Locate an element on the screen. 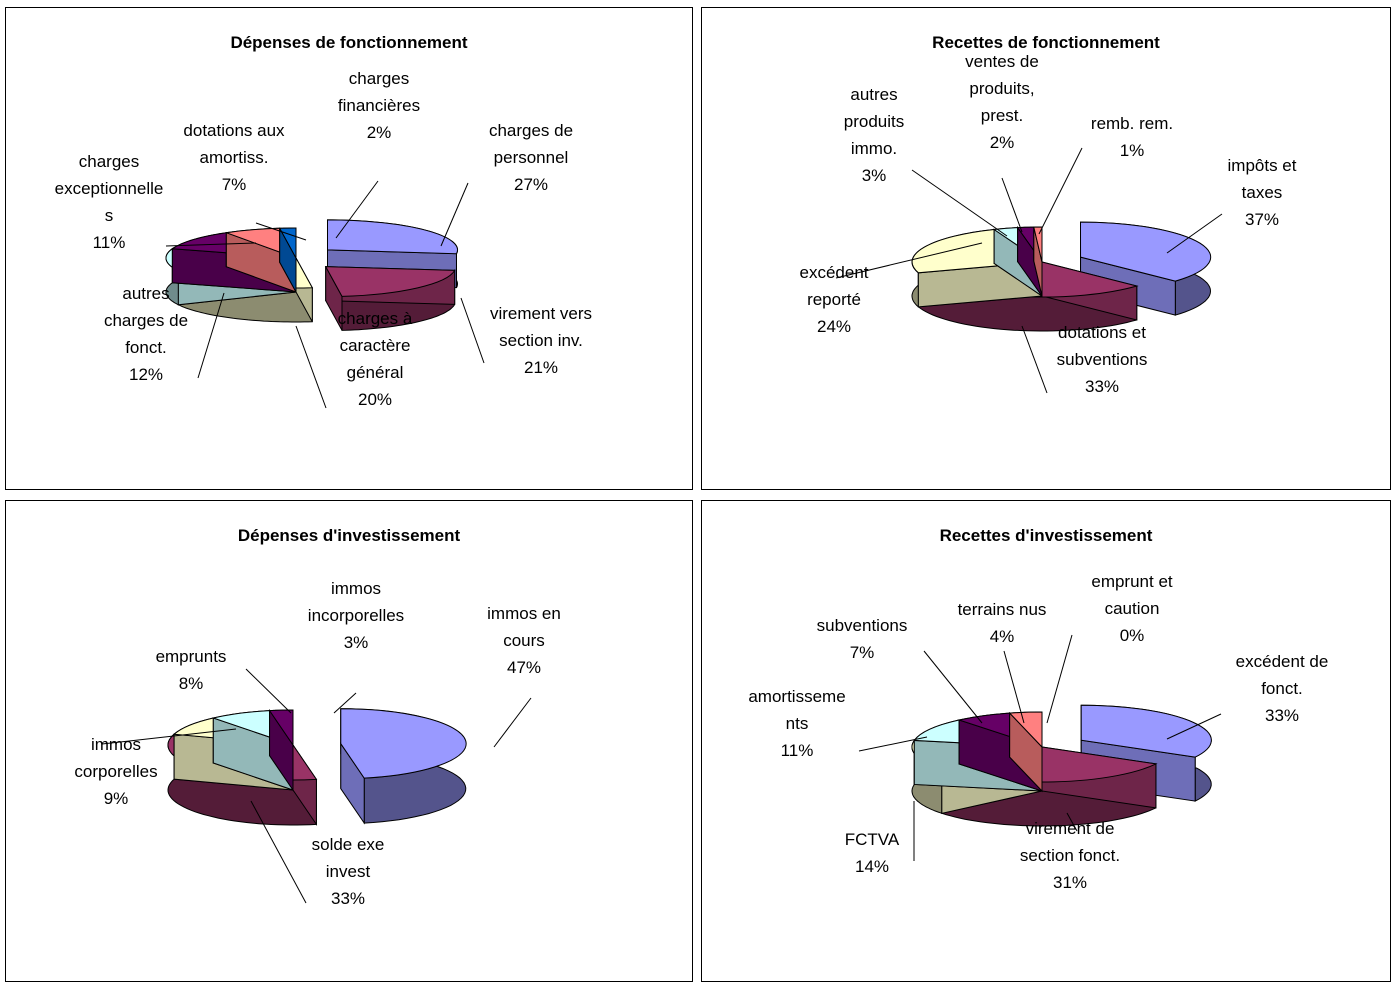 This screenshot has width=1394, height=982. data-label-line: 37% is located at coordinates (1262, 219).